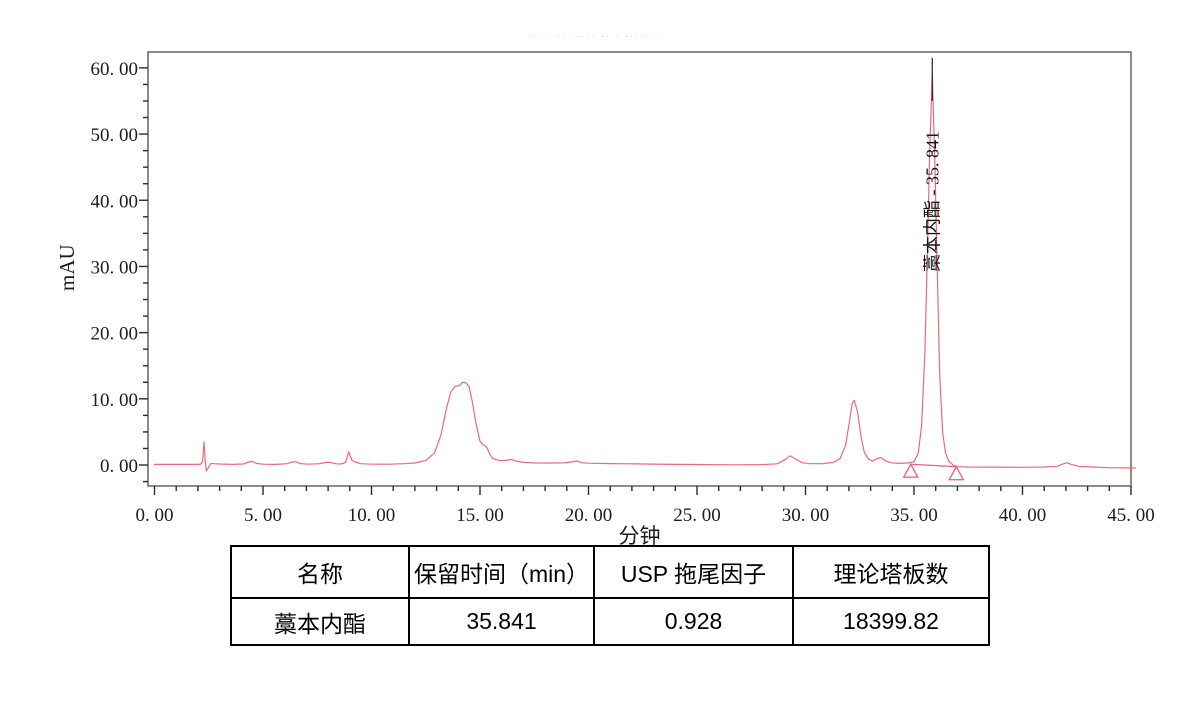 This screenshot has width=1182, height=707. Describe the element at coordinates (806, 515) in the screenshot. I see `x-tick-label: 30. 00` at that location.